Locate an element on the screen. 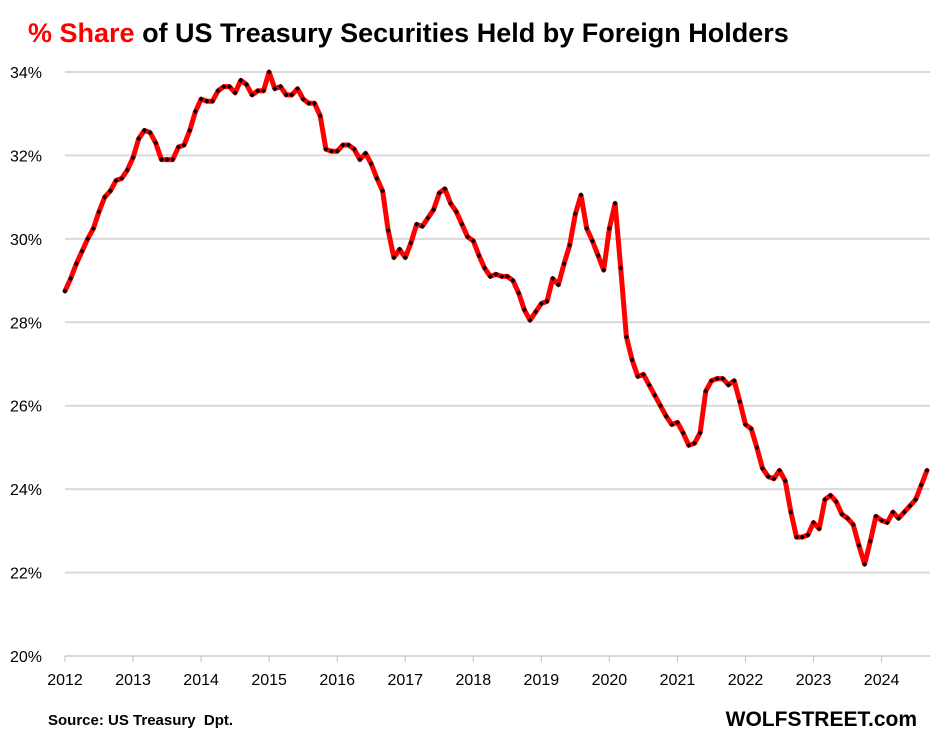  y-tick-label: 28% is located at coordinates (26, 323).